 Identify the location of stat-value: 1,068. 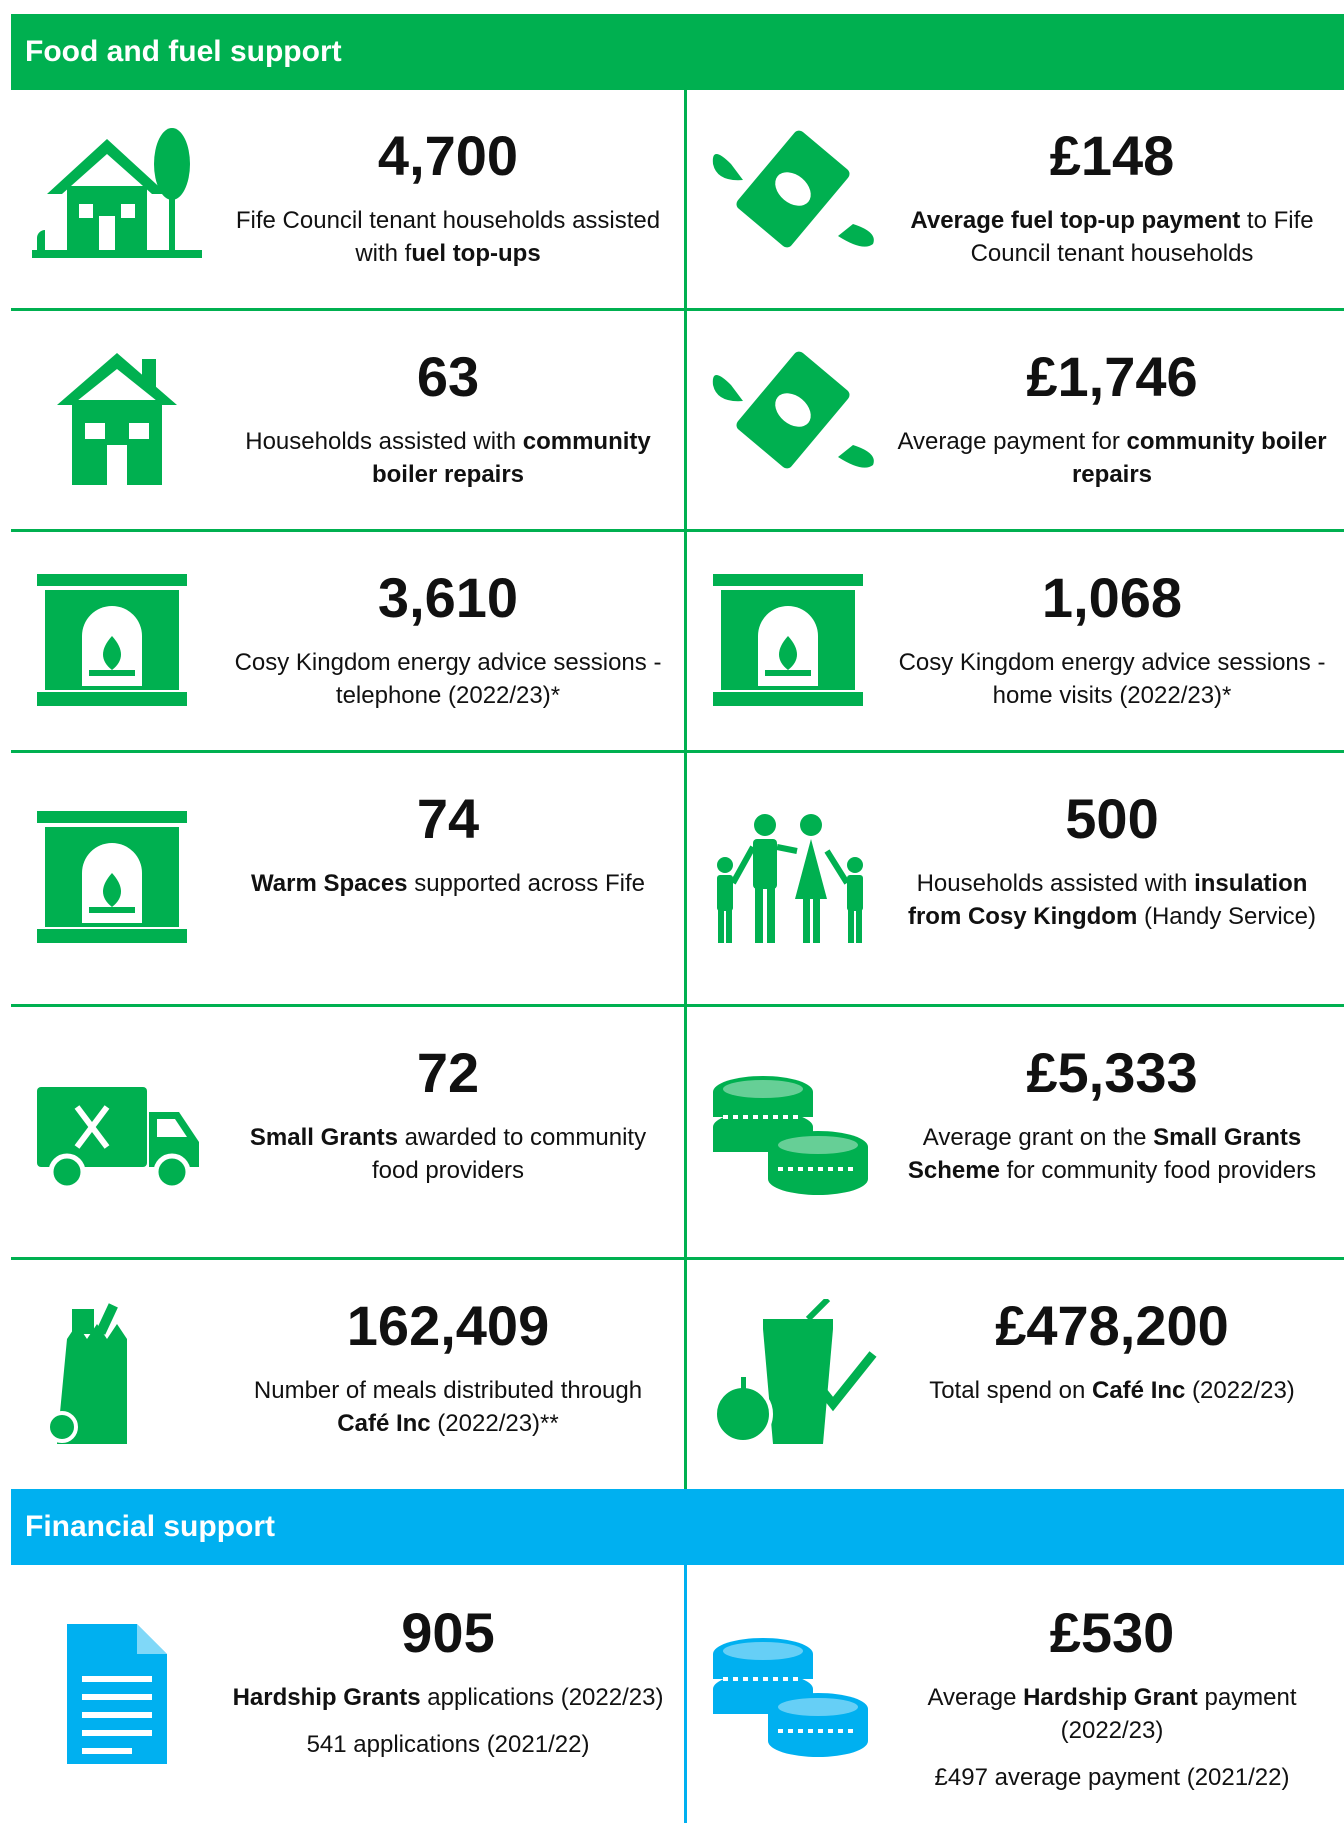
(1112, 597).